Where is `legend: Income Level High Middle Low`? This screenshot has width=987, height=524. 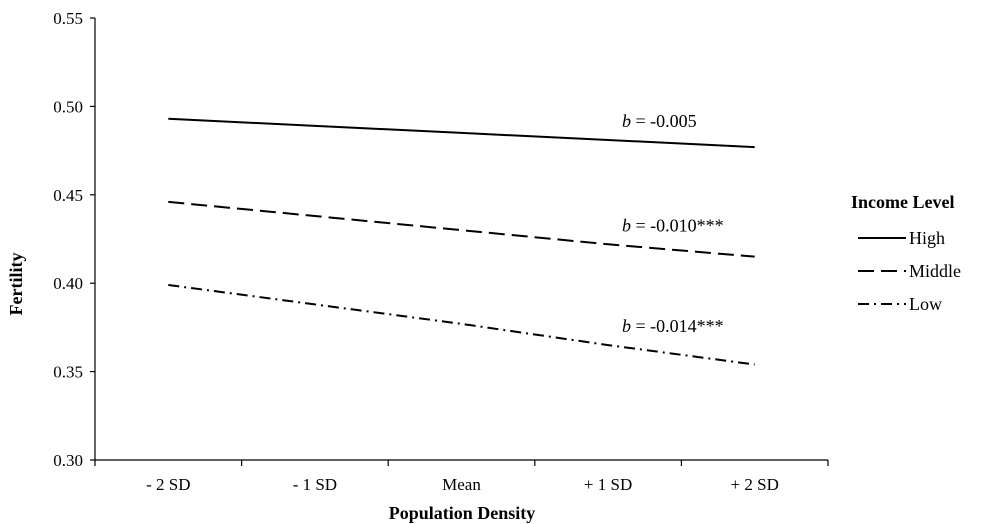
legend: Income Level High Middle Low is located at coordinates (906, 253).